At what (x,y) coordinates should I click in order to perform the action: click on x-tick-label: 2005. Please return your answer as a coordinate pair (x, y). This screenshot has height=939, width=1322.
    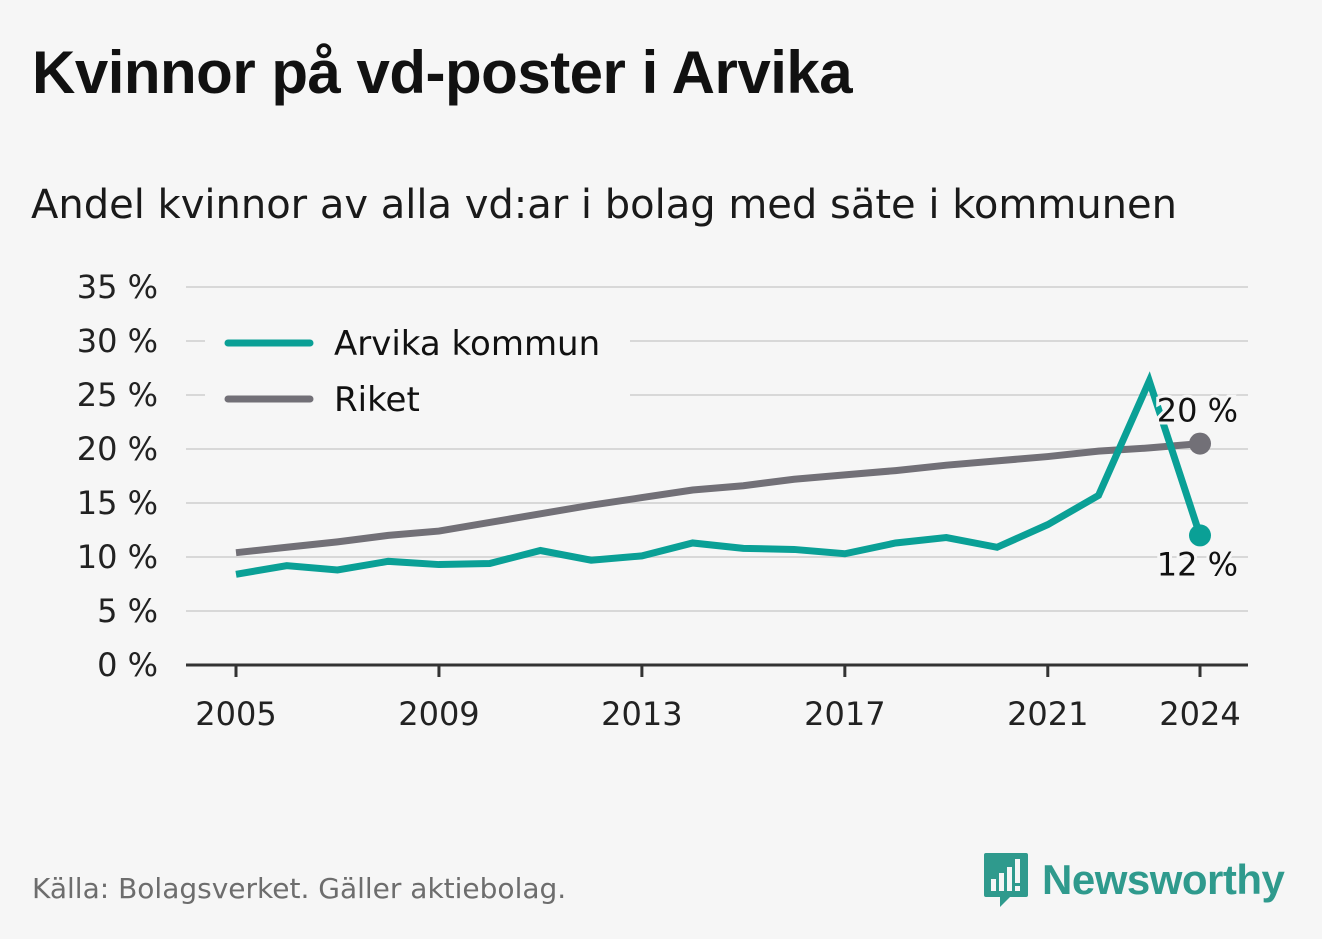
    Looking at the image, I should click on (235, 714).